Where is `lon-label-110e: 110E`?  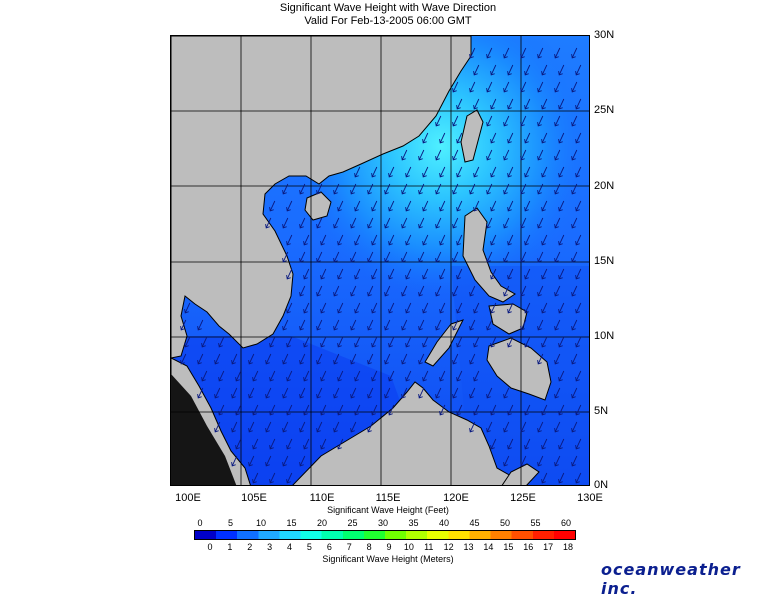 lon-label-110e: 110E is located at coordinates (322, 498).